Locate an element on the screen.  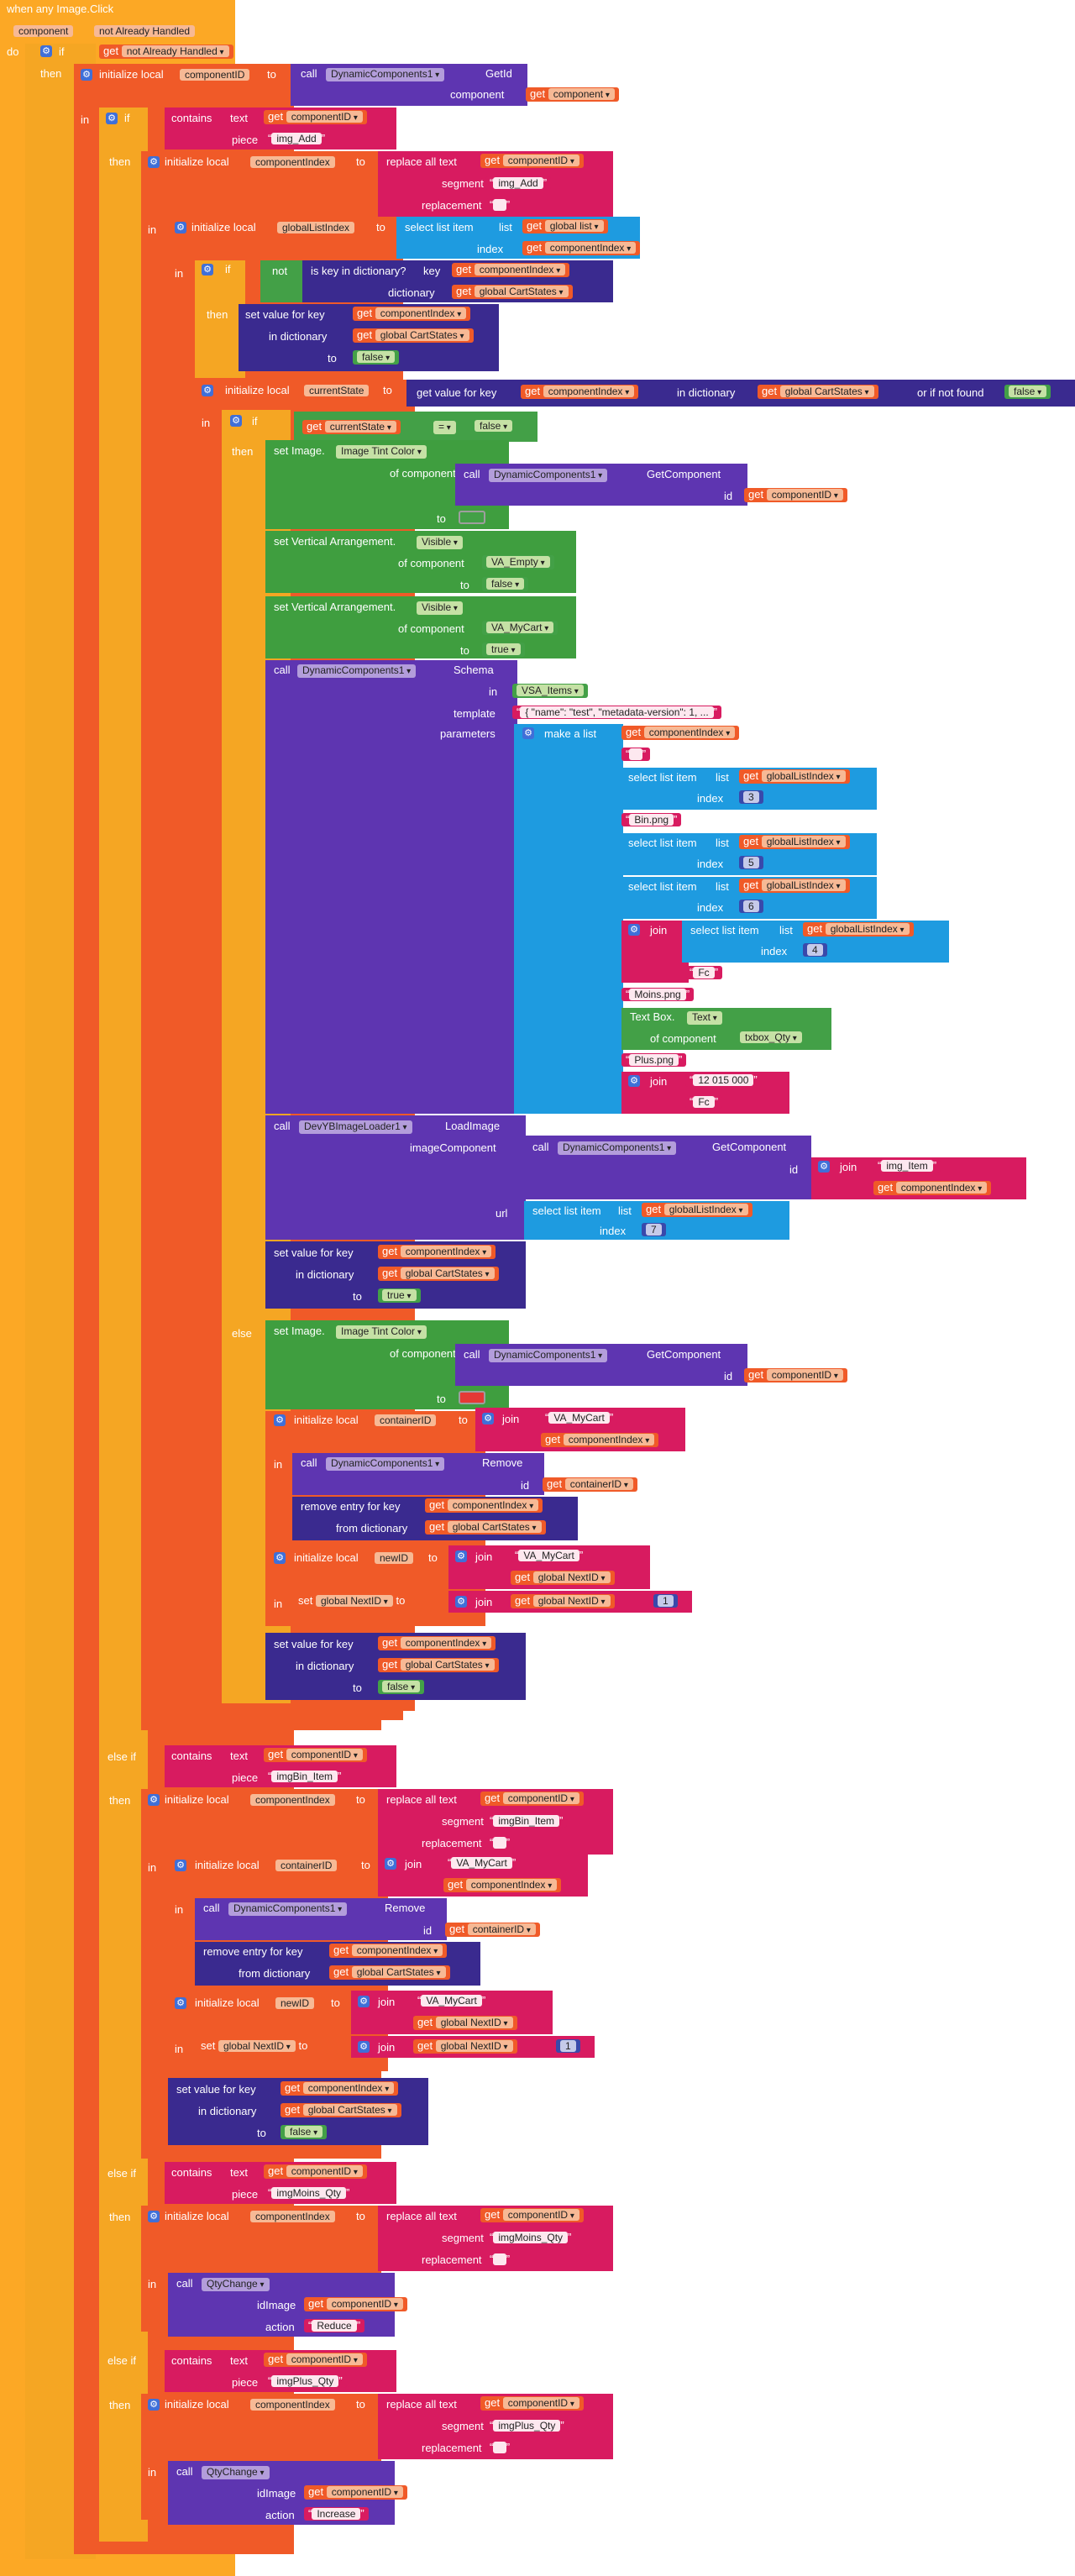
var-dropdown: containerID is located at coordinates (501, 1929).